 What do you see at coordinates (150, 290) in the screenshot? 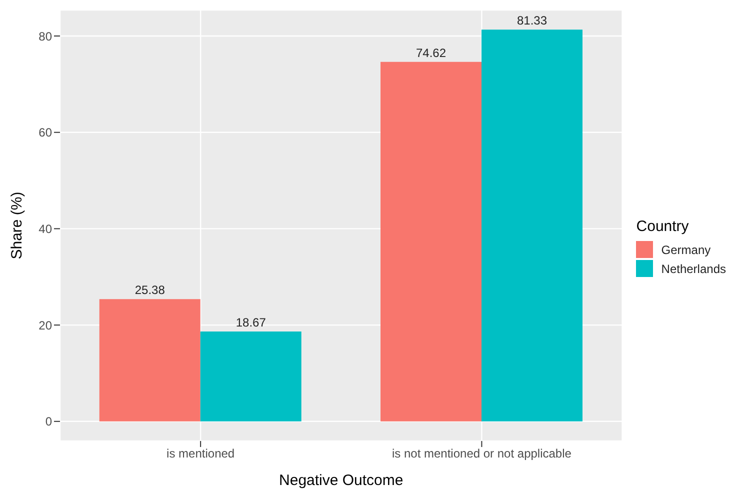
I see `data-label: 25.38` at bounding box center [150, 290].